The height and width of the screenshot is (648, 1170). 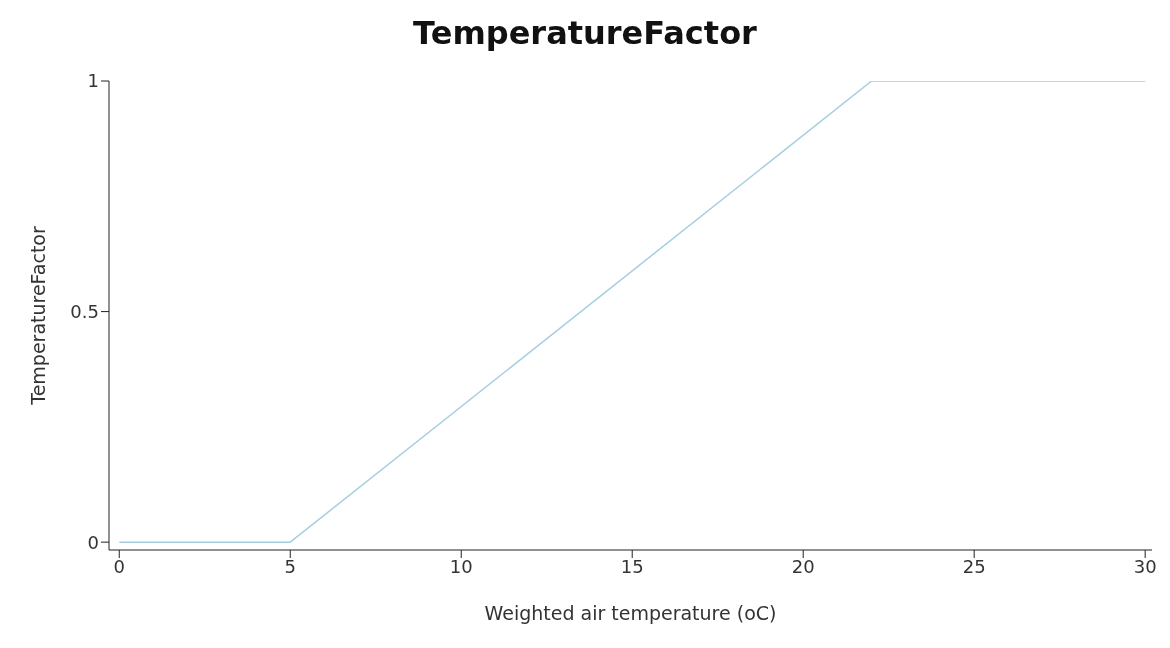 I want to click on y-tick-label: 0, so click(x=93, y=542).